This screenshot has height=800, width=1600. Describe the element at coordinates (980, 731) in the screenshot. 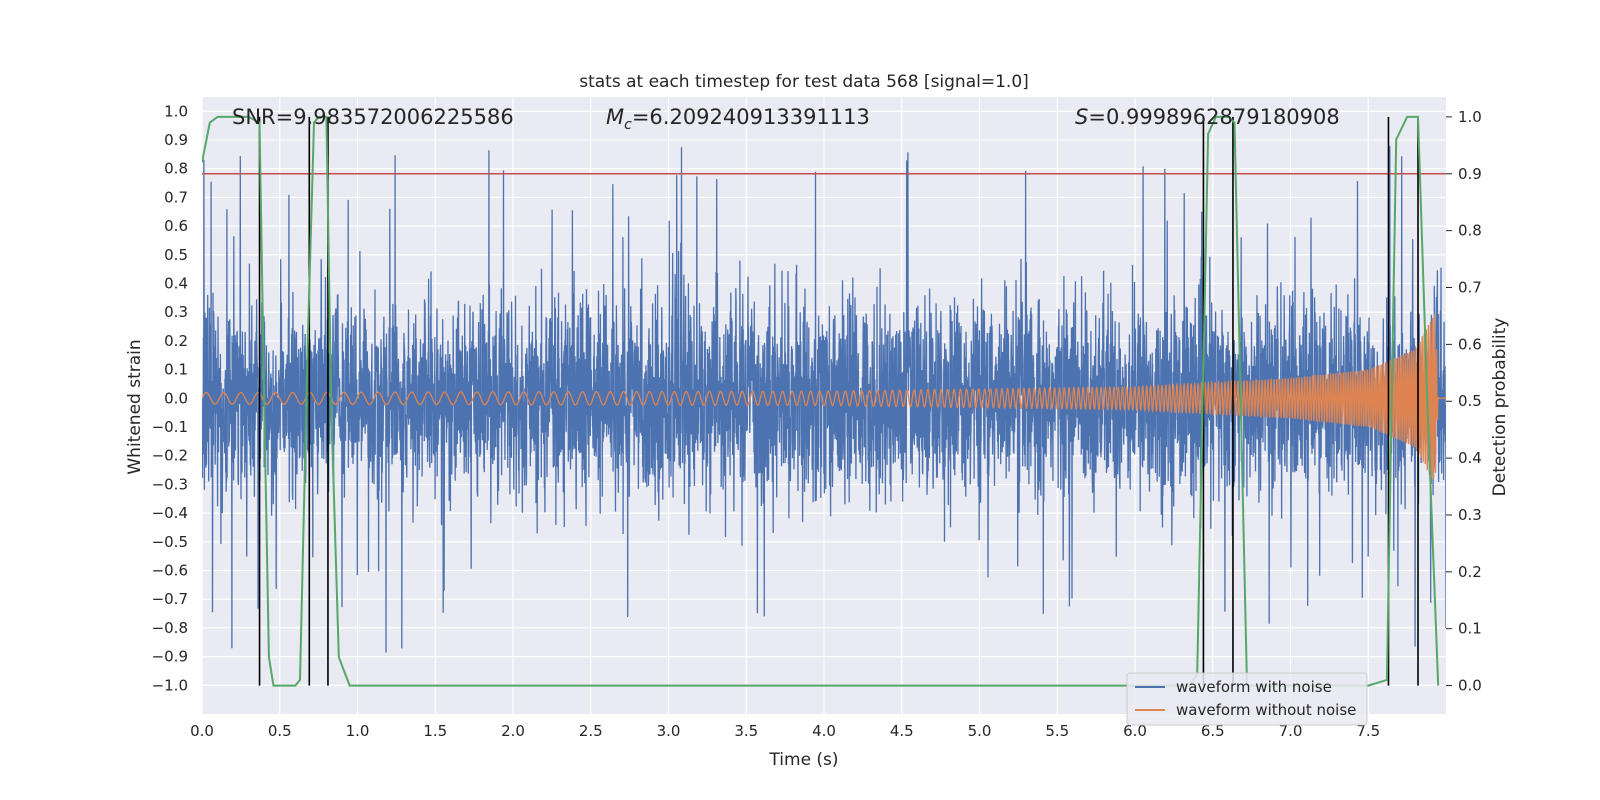

I see `x-tick-label: 5.0` at that location.